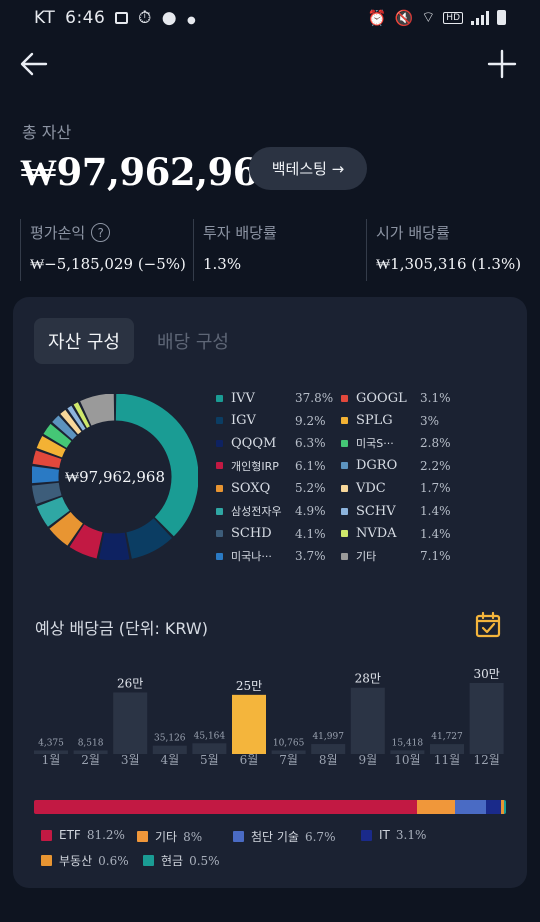 The width and height of the screenshot is (540, 922). What do you see at coordinates (101, 232) in the screenshot?
I see `help-icon: ?` at bounding box center [101, 232].